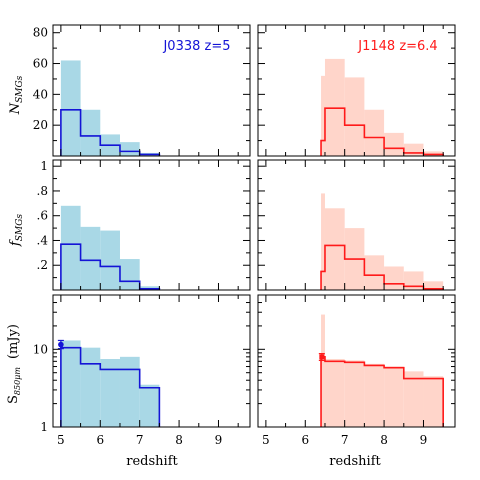 The width and height of the screenshot is (480, 480). I want to click on left-xaxis-title: redshift, so click(152, 461).